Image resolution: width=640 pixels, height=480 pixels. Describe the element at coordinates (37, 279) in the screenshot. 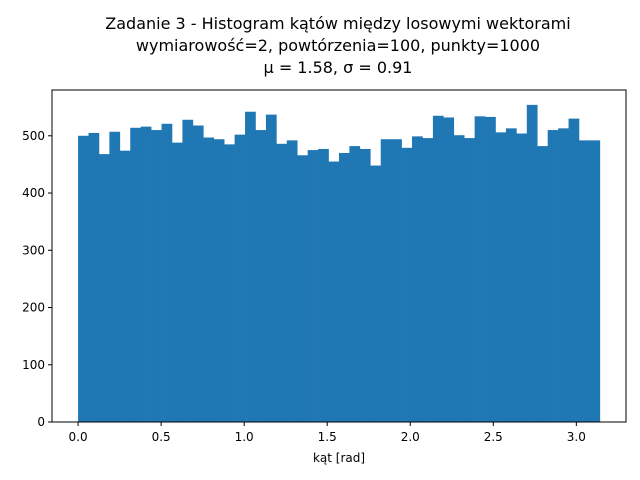

I see `y-axis-ticks: 0 100 200 300 400 500` at that location.